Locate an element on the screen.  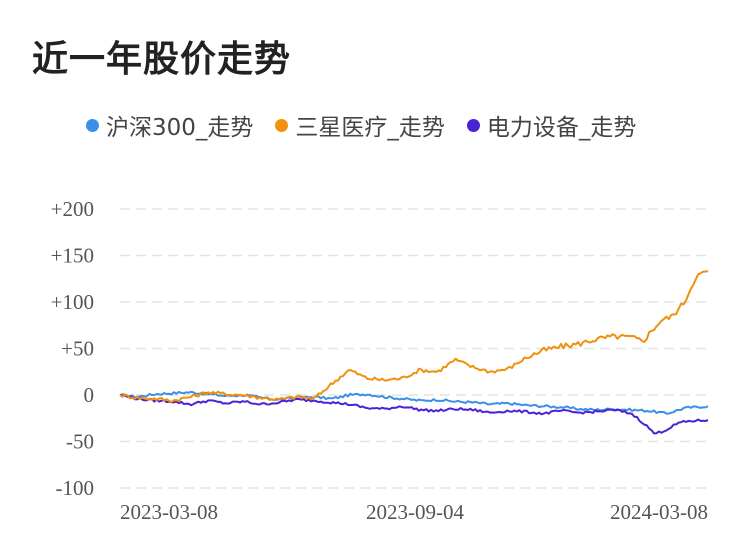
legend: 沪深300_走势 三星医疗_走势 电力设备_走势 is located at coordinates (361, 125).